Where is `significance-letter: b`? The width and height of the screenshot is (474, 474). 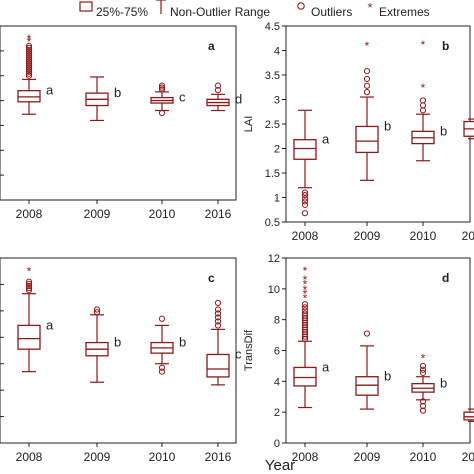 significance-letter: b is located at coordinates (443, 130).